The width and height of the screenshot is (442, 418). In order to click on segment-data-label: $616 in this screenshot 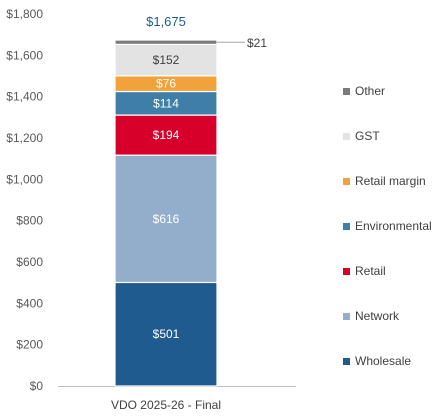, I will do `click(166, 219)`.